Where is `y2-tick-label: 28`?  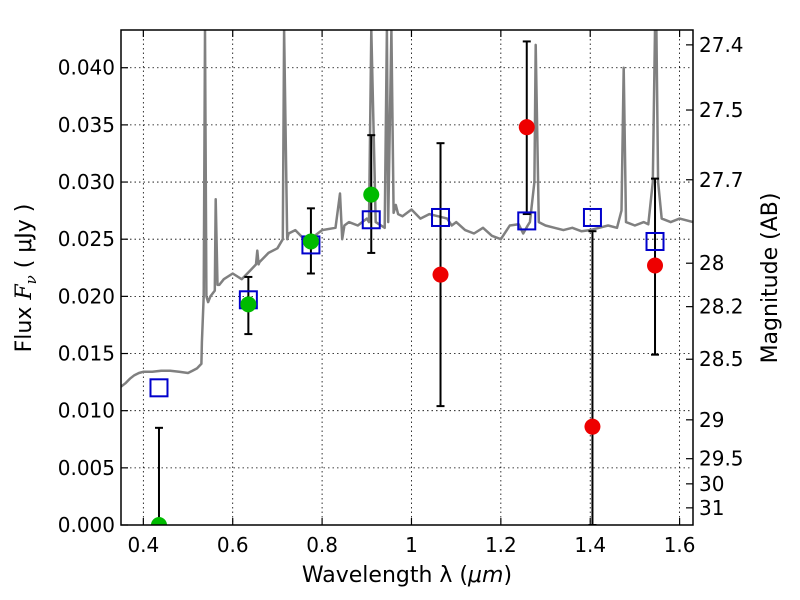
y2-tick-label: 28 is located at coordinates (711, 263).